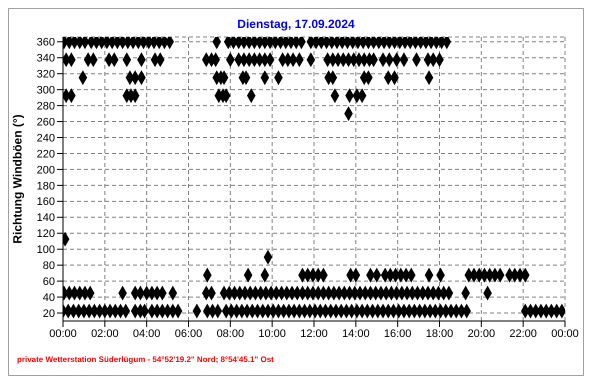 This screenshot has width=592, height=384. What do you see at coordinates (17, 179) in the screenshot?
I see `y-axis-title: Richtung Windböen (°)` at bounding box center [17, 179].